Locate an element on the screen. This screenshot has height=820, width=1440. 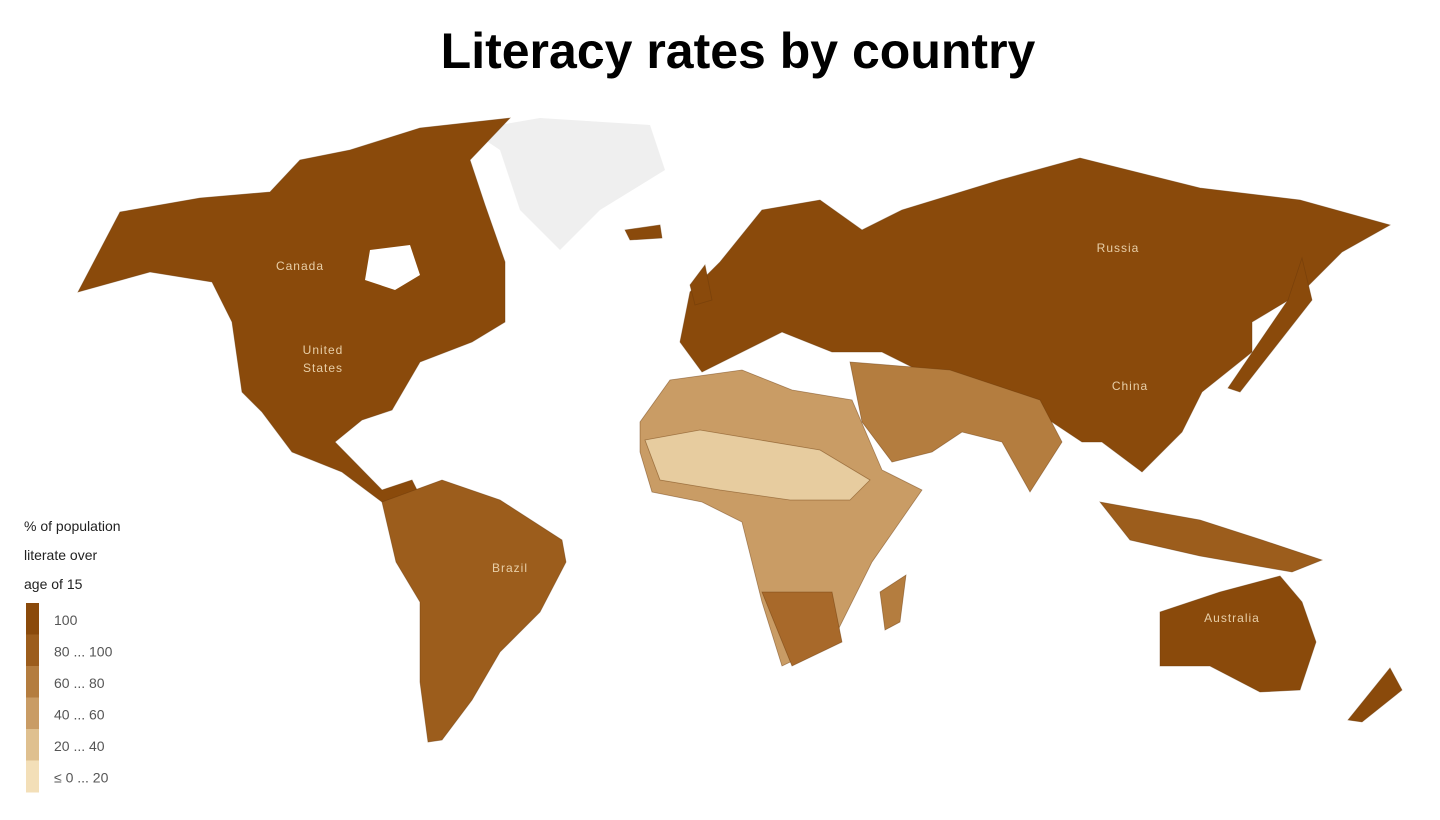
map-title: Literacy rates by country is located at coordinates (738, 51).